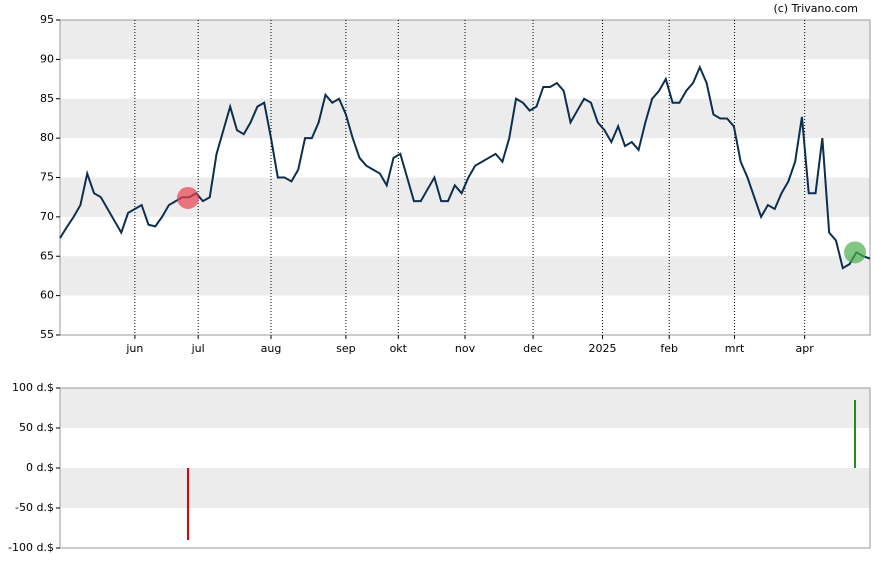 This screenshot has width=888, height=569. Describe the element at coordinates (47, 295) in the screenshot. I see `y-tick-label: 60` at that location.